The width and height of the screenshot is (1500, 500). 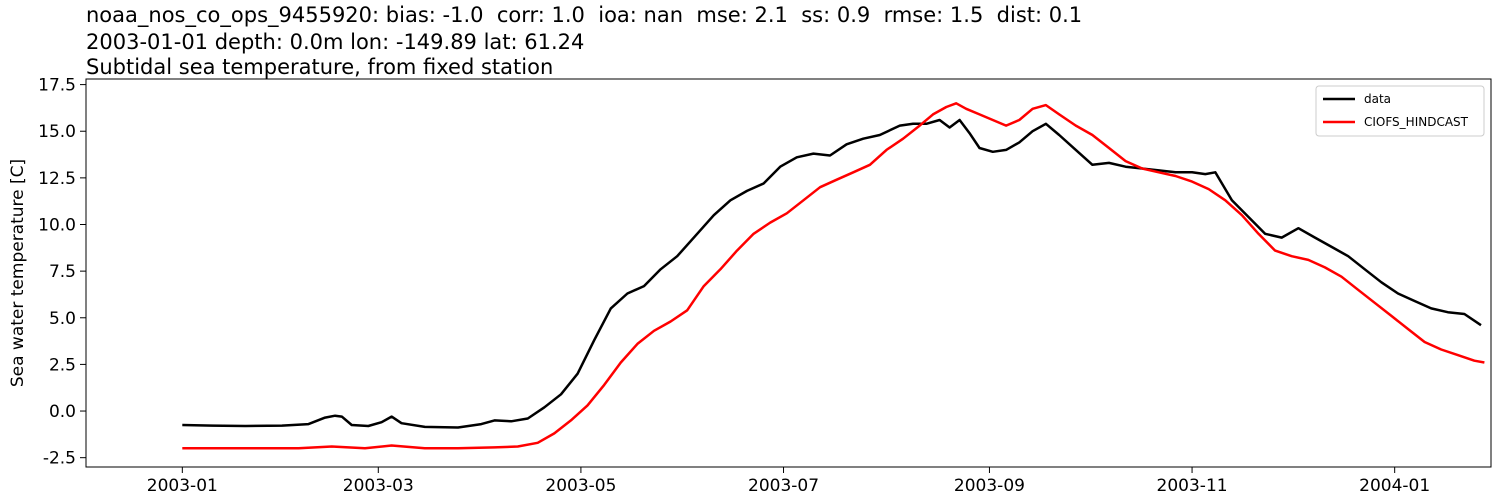 I want to click on legend-box, so click(x=1400, y=111).